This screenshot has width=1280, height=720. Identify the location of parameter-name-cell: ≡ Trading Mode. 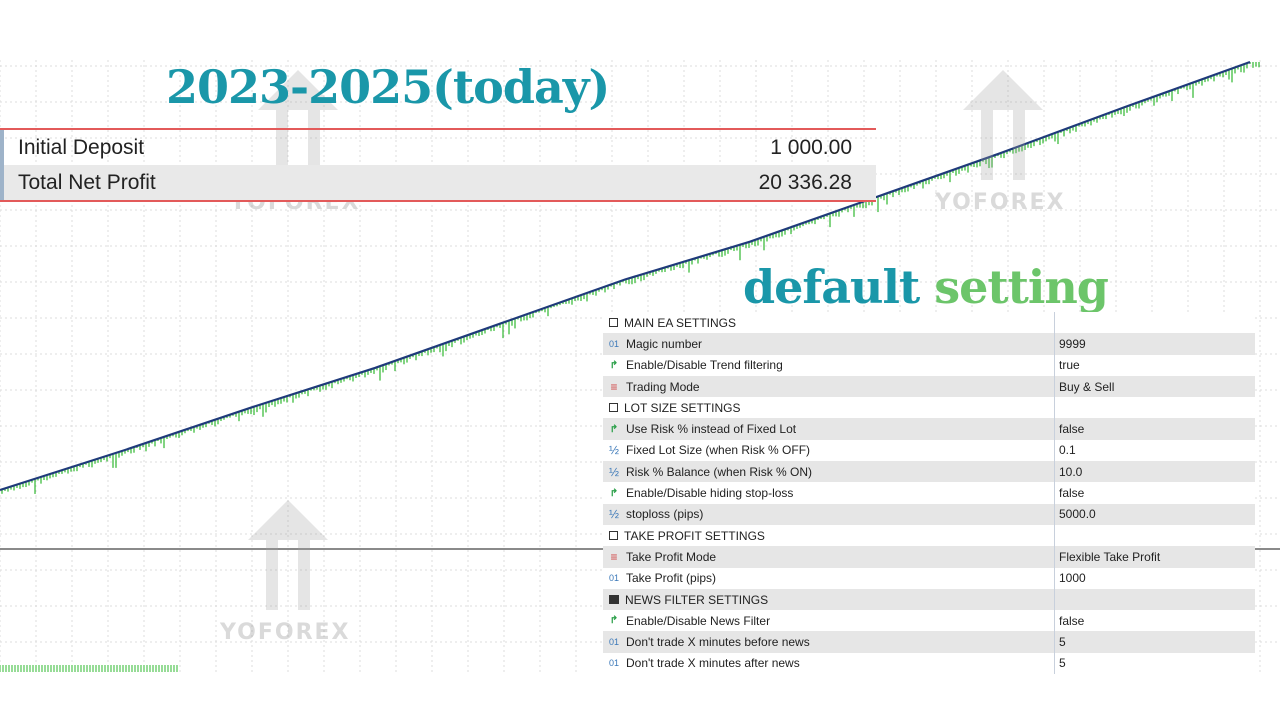
(829, 386).